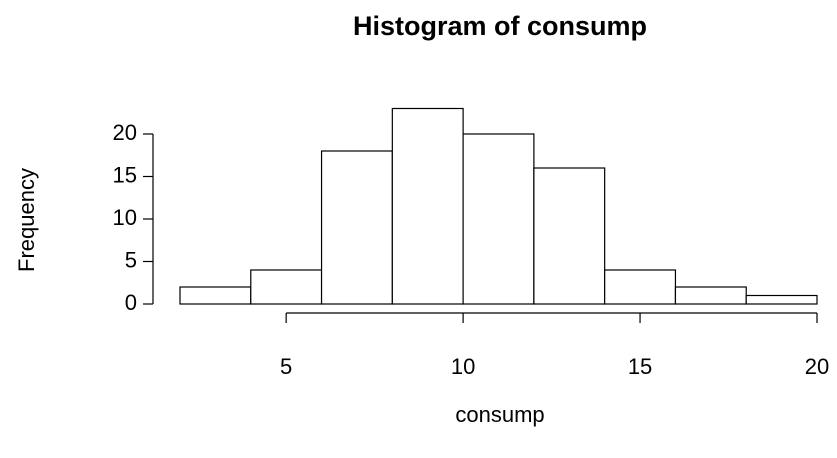 This screenshot has height=458, width=837. Describe the element at coordinates (131, 259) in the screenshot. I see `y-tick-label: 5` at that location.